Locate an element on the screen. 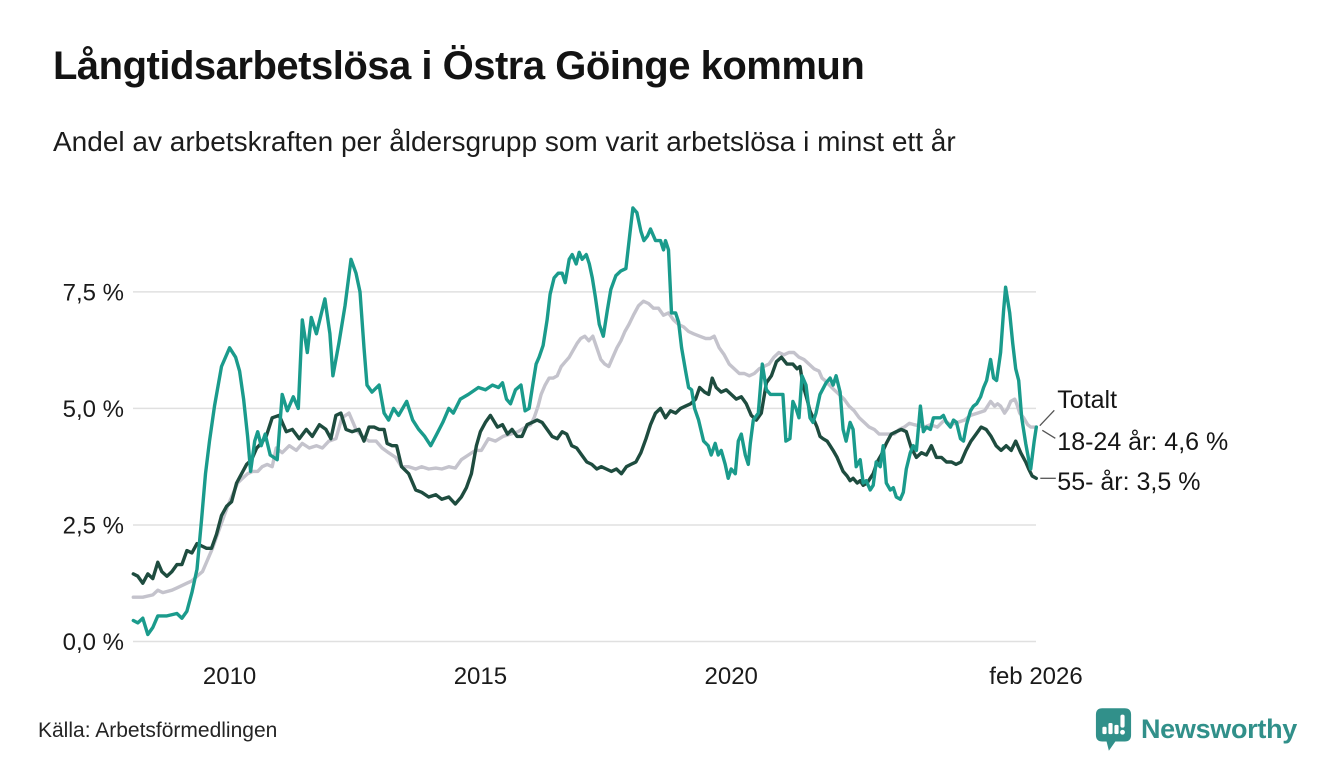 This screenshot has height=780, width=1340. x-tick-label: feb 2026 is located at coordinates (1035, 676).